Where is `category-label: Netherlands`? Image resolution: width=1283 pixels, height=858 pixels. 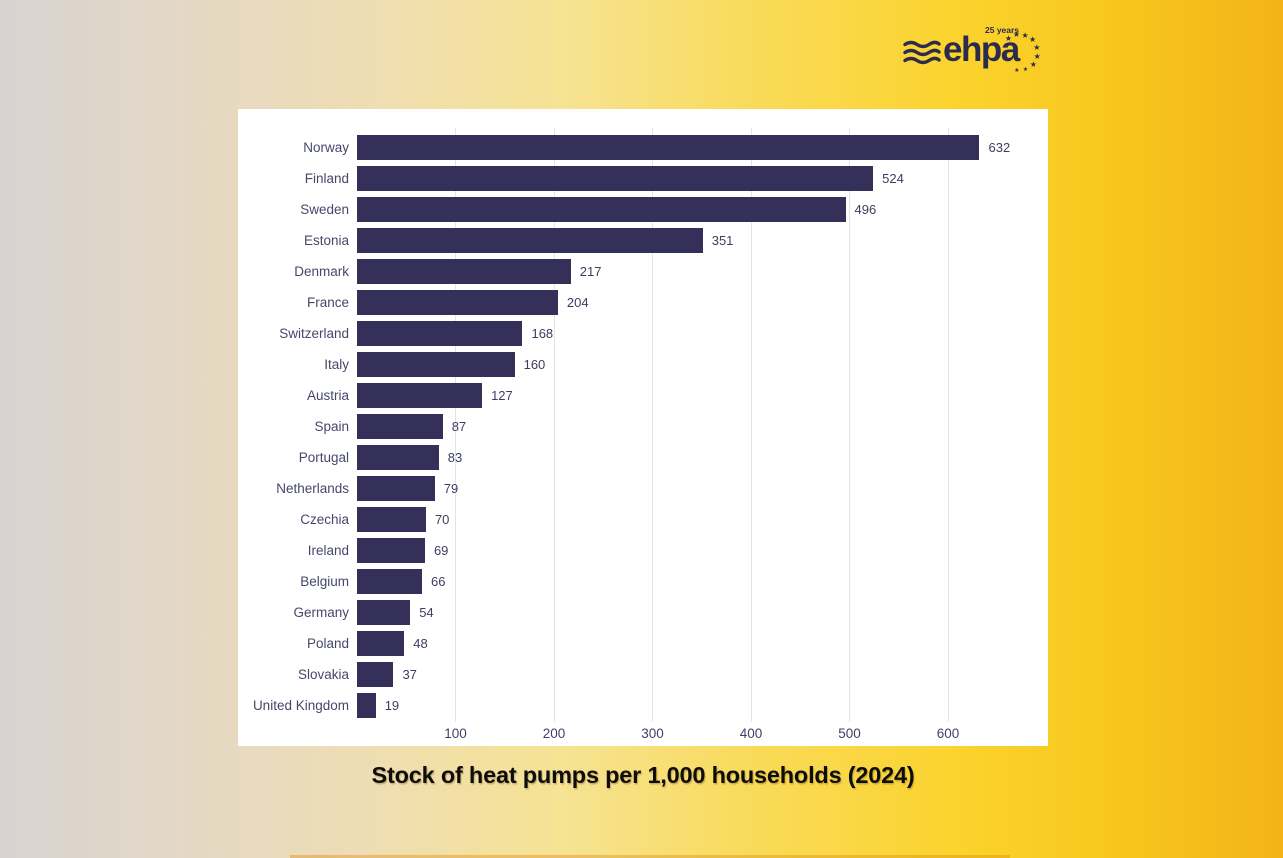
category-label: Netherlands is located at coordinates (312, 488).